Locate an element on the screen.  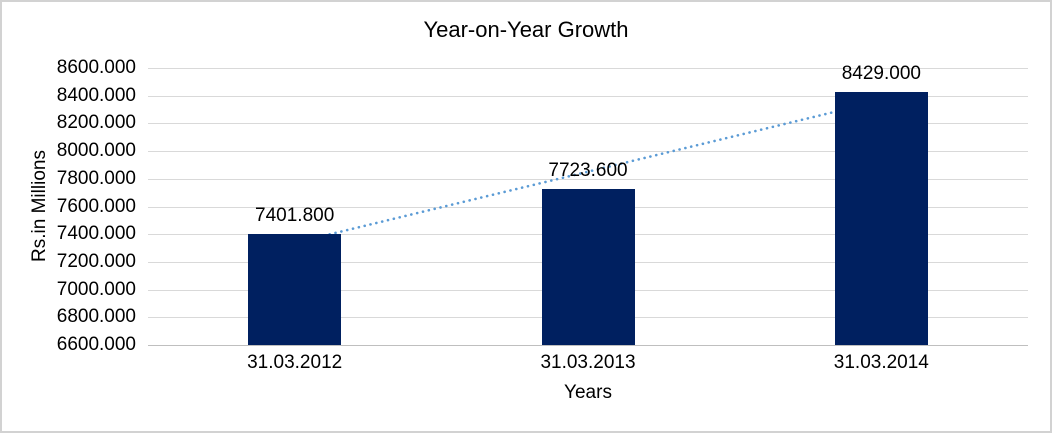
y-tick-label: 6800.000 is located at coordinates (96, 317).